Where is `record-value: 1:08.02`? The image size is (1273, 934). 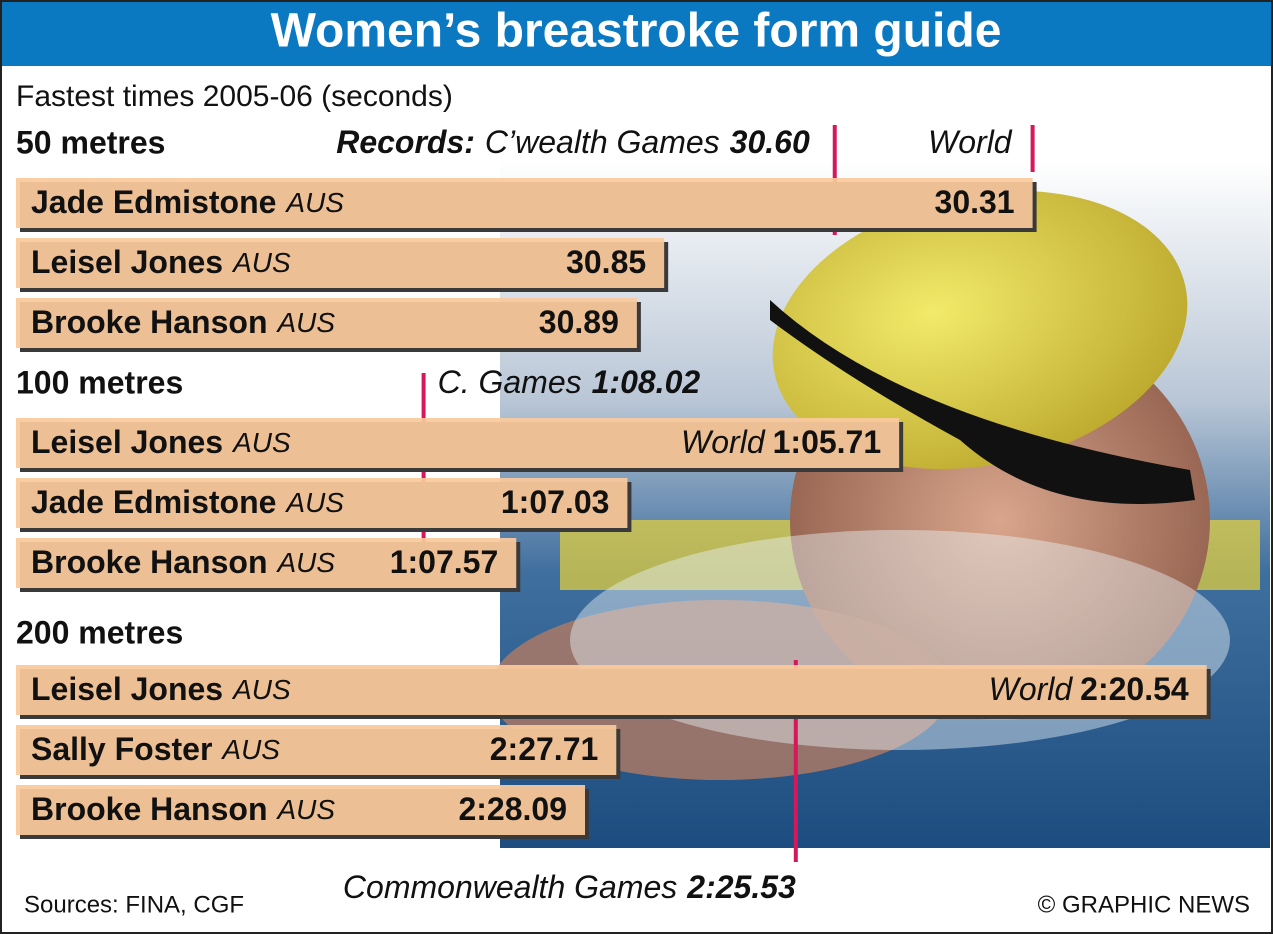 record-value: 1:08.02 is located at coordinates (646, 382).